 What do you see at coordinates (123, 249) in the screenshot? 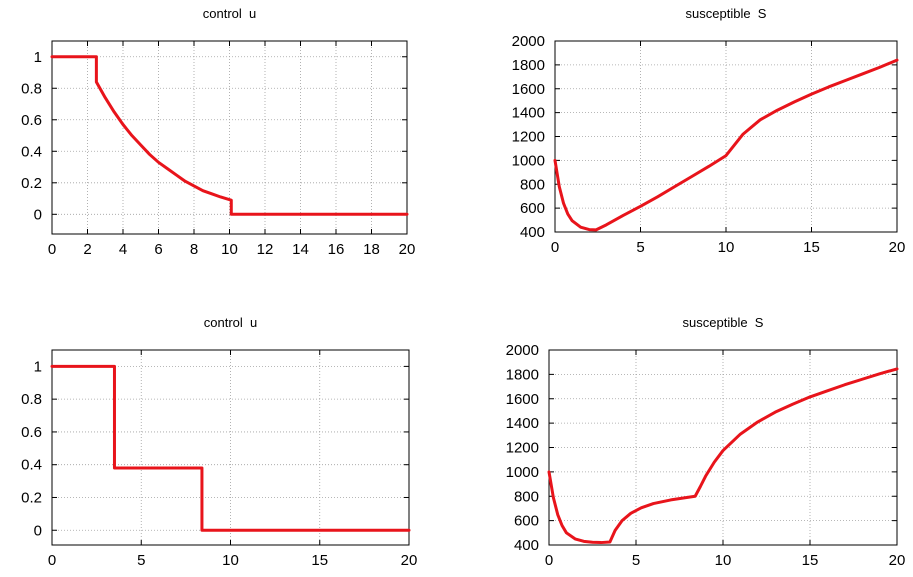
I see `x-tick-label: 4` at bounding box center [123, 249].